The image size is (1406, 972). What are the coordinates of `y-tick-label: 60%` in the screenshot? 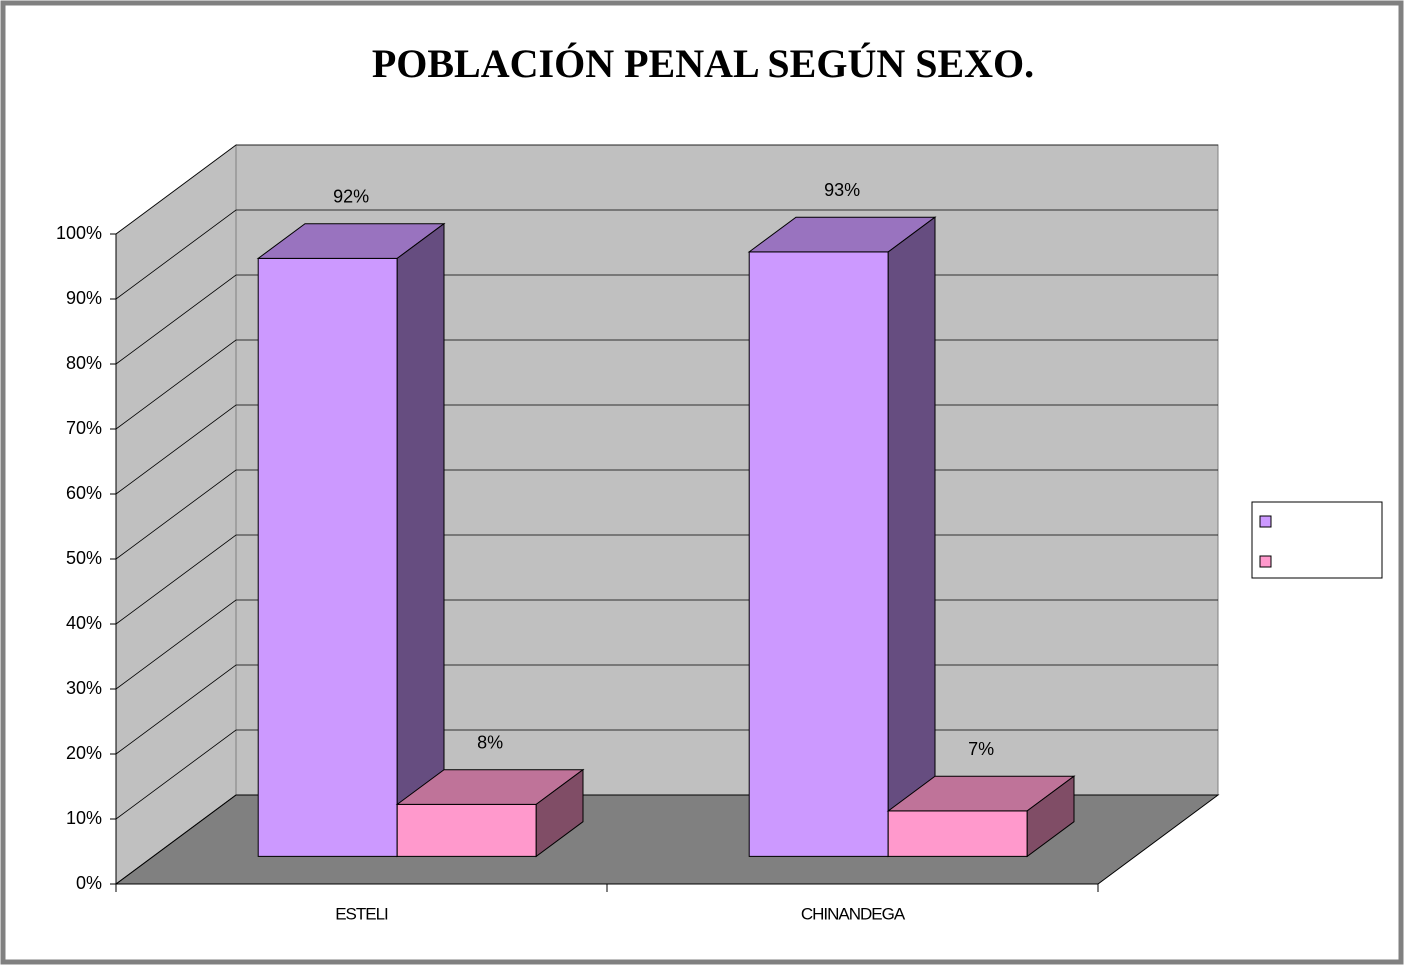 It's located at (84, 493).